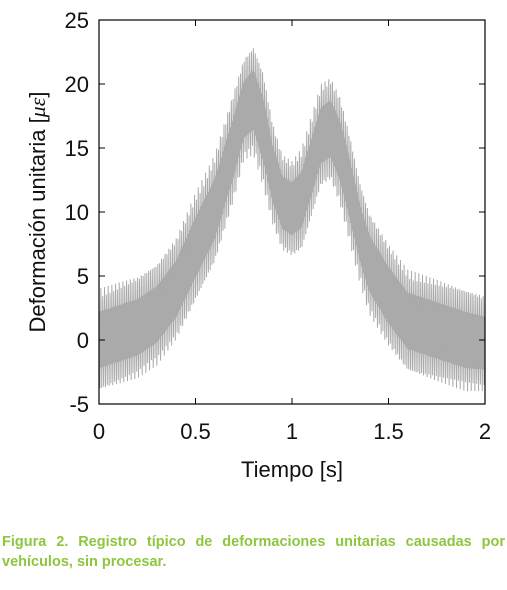 Image resolution: width=507 pixels, height=590 pixels. What do you see at coordinates (79, 404) in the screenshot?
I see `y-tick-label: -5` at bounding box center [79, 404].